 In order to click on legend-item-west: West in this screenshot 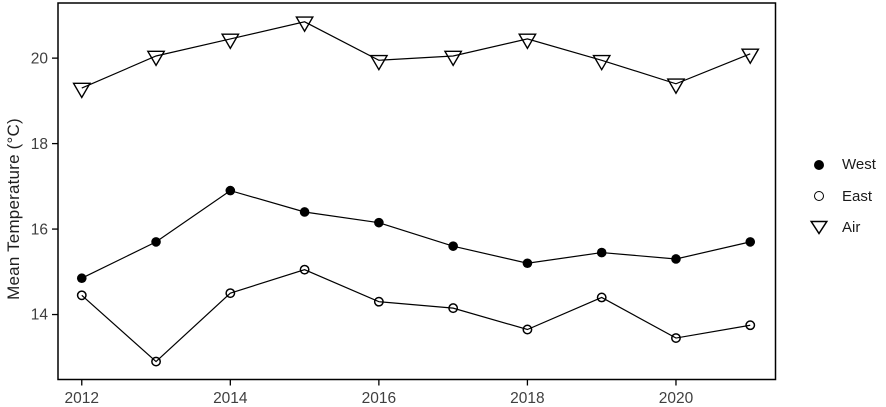, I will do `click(841, 165)`.